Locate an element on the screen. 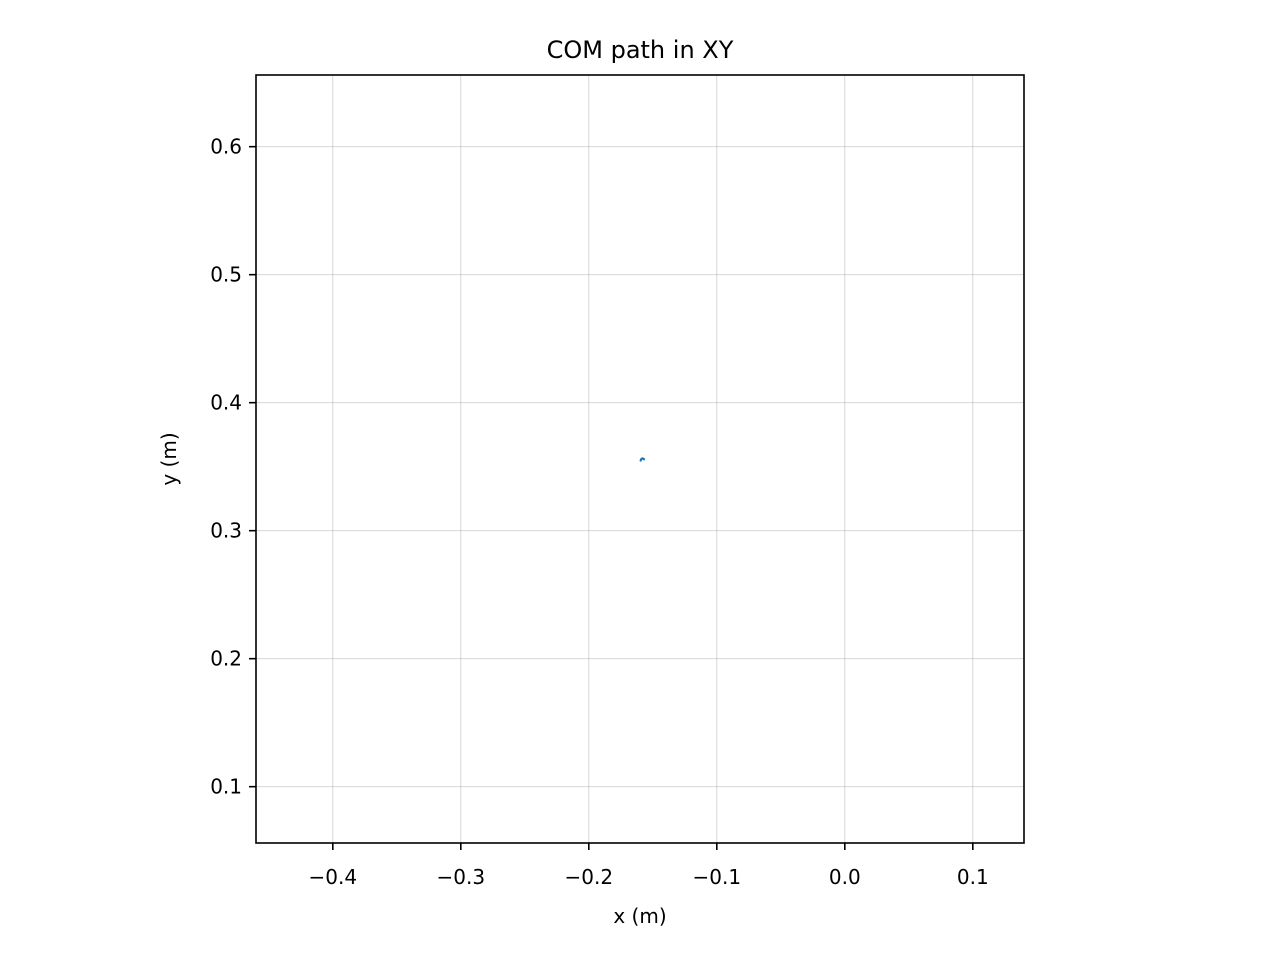  y-tick-label: 0.4 is located at coordinates (226, 403).